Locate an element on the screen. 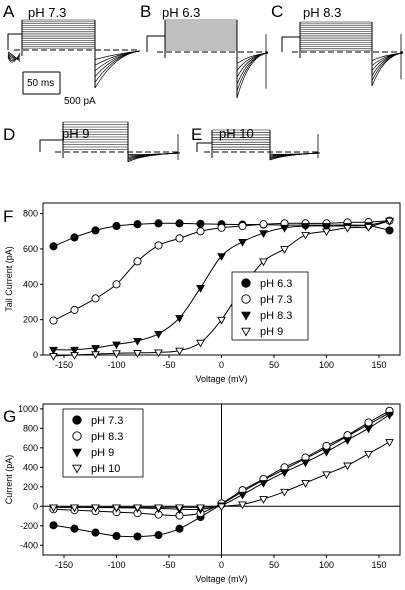  panel-b-ph-label: pH 6.3 is located at coordinates (181, 12).